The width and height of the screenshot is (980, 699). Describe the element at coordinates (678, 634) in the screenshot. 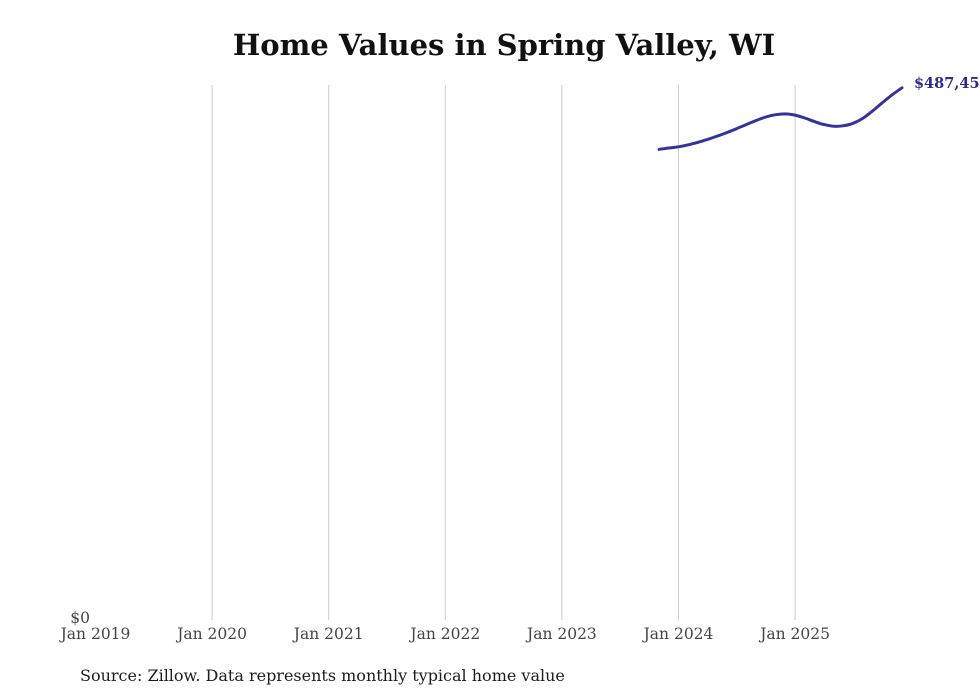

I see `x-axis-tick-label: Jan 2024` at that location.